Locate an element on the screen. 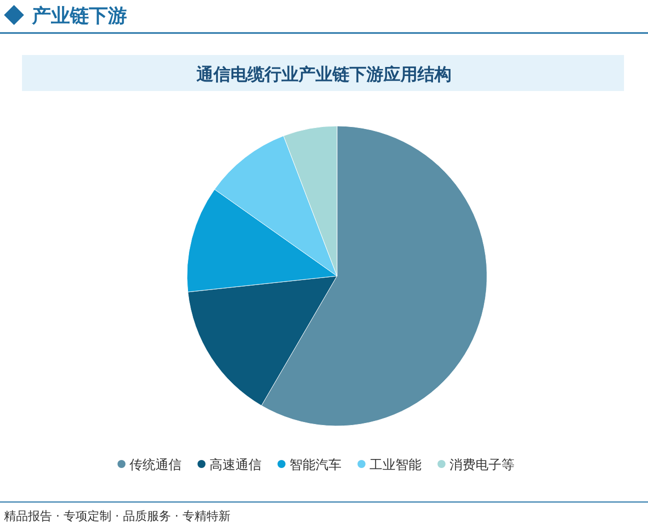 This screenshot has height=526, width=648. text: 精品报告 · 专项定制 · 品质服务 · 专精特新 is located at coordinates (117, 516).